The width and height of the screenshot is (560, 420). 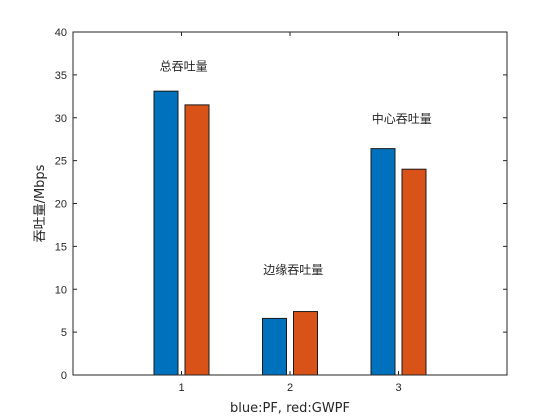 I want to click on y-tick-label: 5, so click(x=64, y=333).